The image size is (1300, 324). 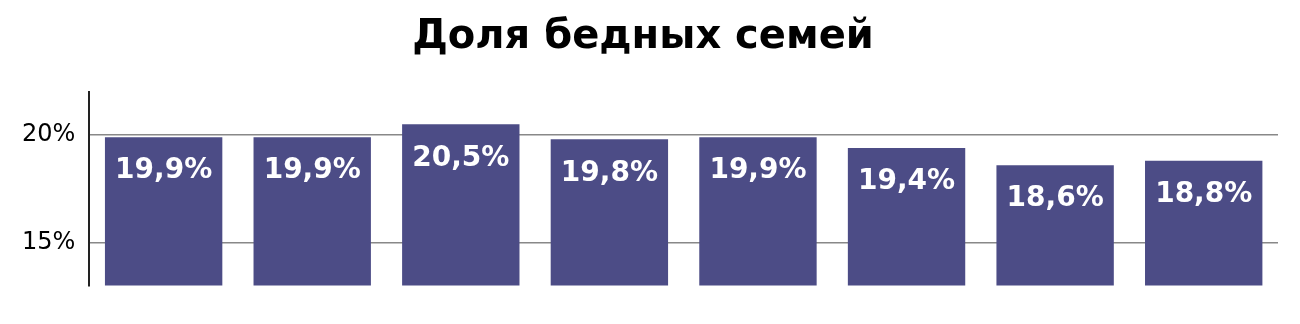 I want to click on chart-title: Доля бедных семей, so click(x=643, y=34).